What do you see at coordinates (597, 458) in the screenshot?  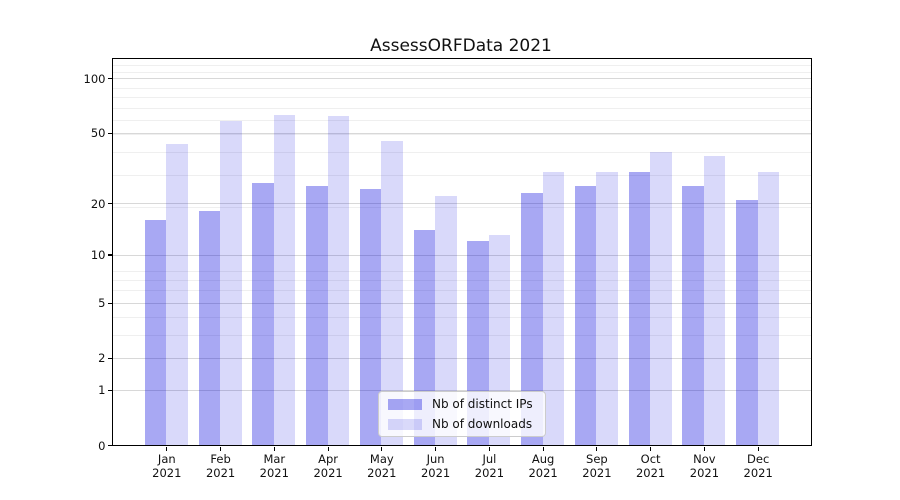 I see `x-tick-month: Sep` at bounding box center [597, 458].